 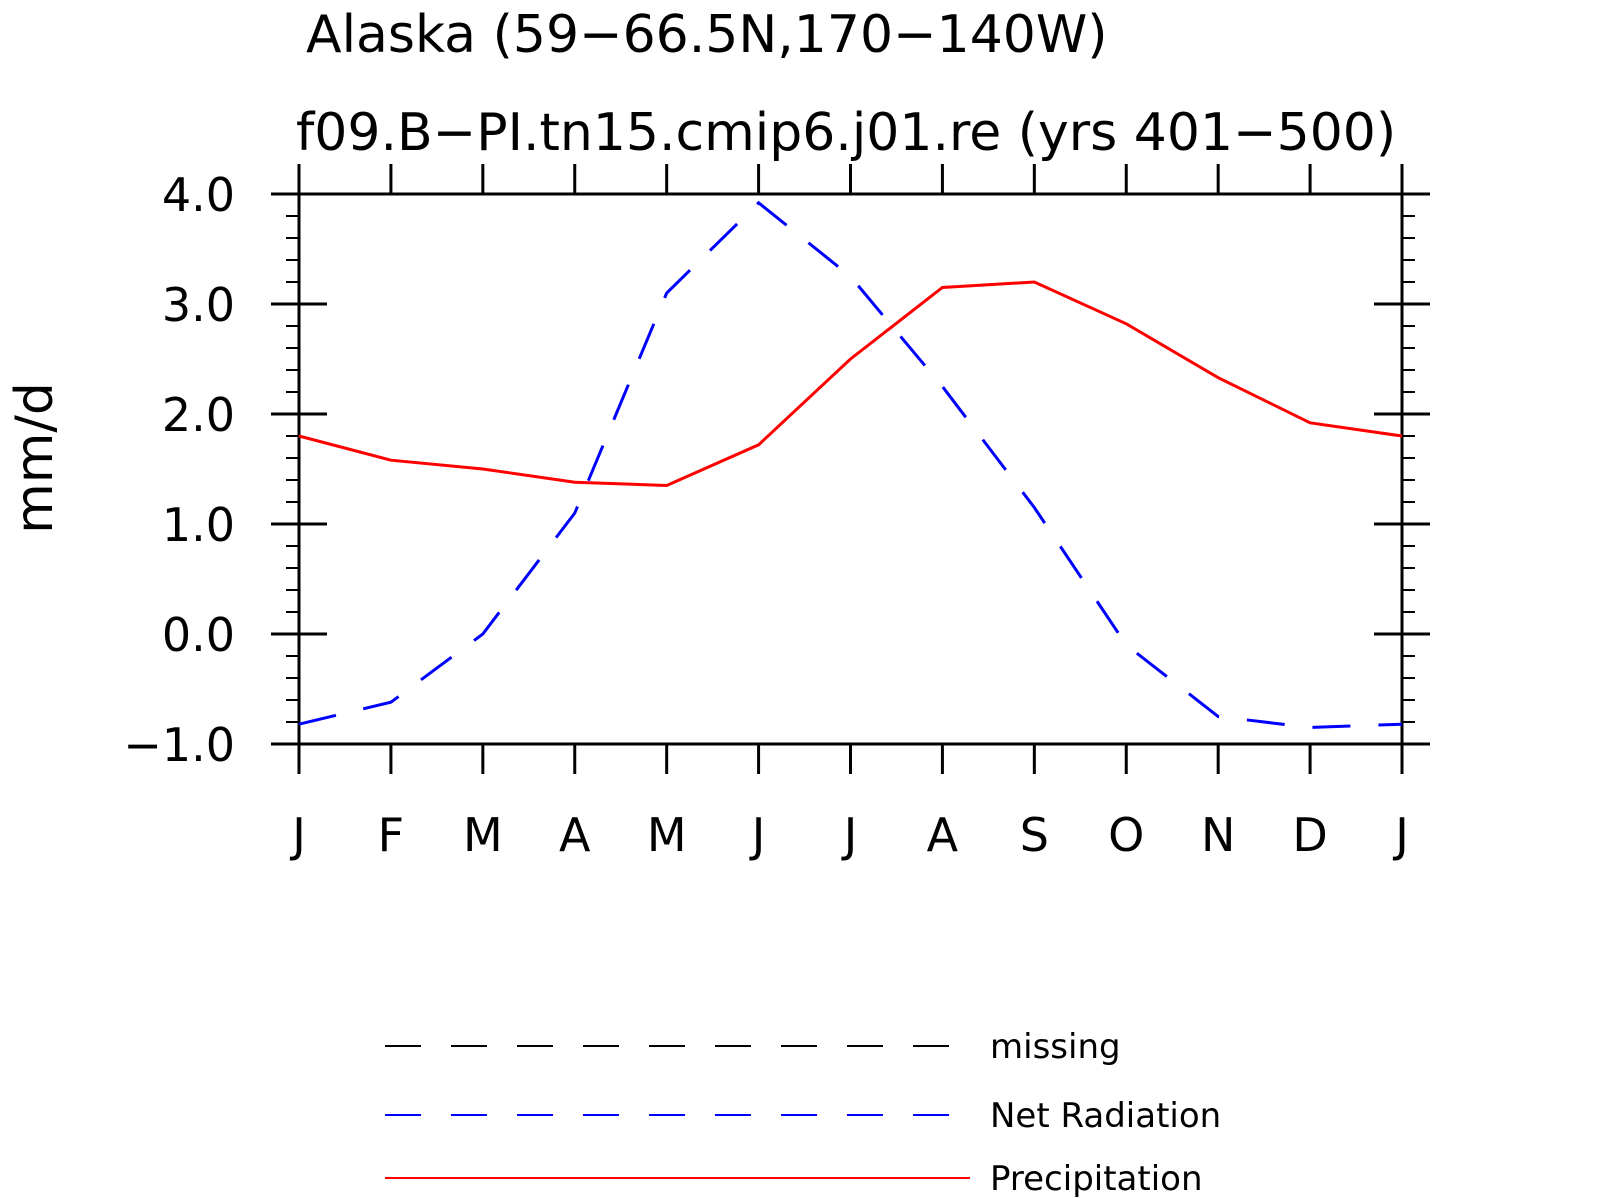 What do you see at coordinates (179, 745) in the screenshot?
I see `y-tick-label: −1.0` at bounding box center [179, 745].